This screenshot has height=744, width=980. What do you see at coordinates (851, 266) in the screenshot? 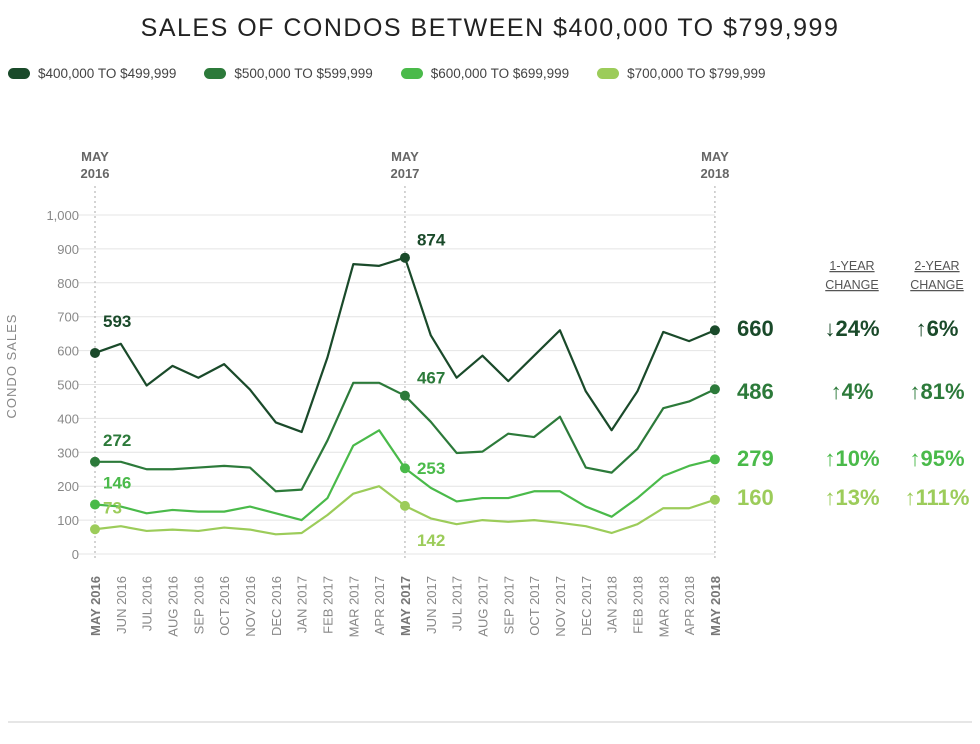
I see `one-year-header: 1-YEAR` at bounding box center [851, 266].